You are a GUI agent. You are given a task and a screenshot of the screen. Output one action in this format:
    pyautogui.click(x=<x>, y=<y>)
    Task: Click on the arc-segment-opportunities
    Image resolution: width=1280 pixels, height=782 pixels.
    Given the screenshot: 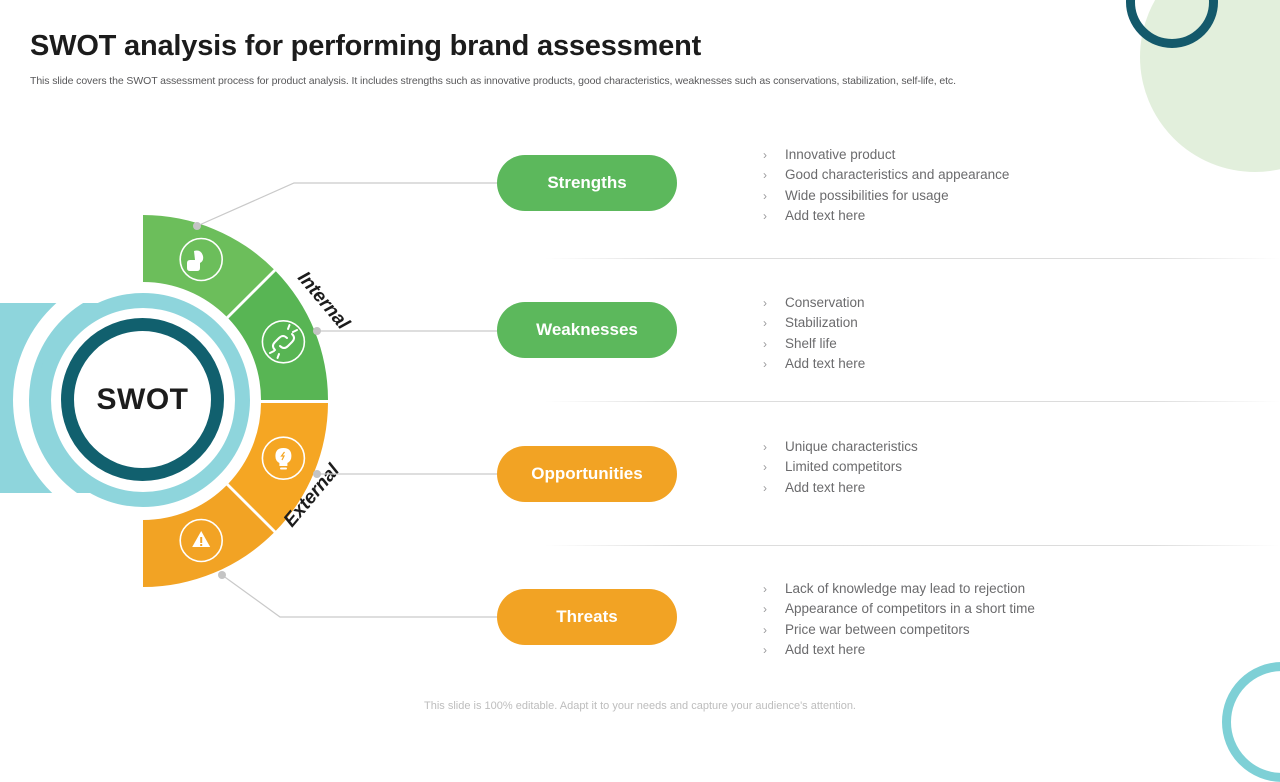 What is the action you would take?
    pyautogui.click(x=278, y=467)
    